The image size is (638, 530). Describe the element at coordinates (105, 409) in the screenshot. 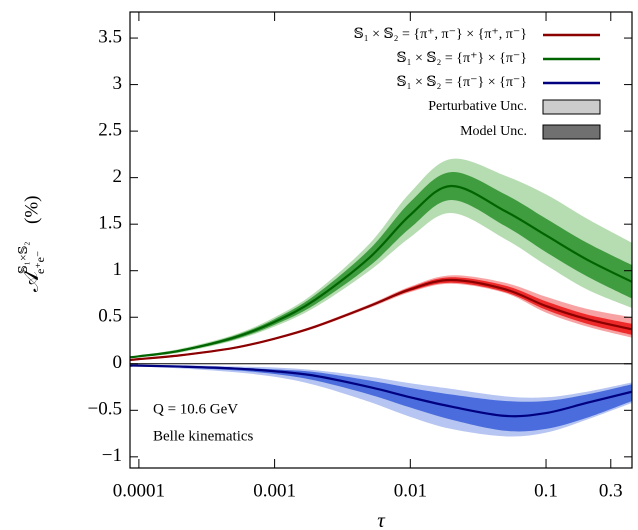

I see `y-tick-label: −0.5` at that location.